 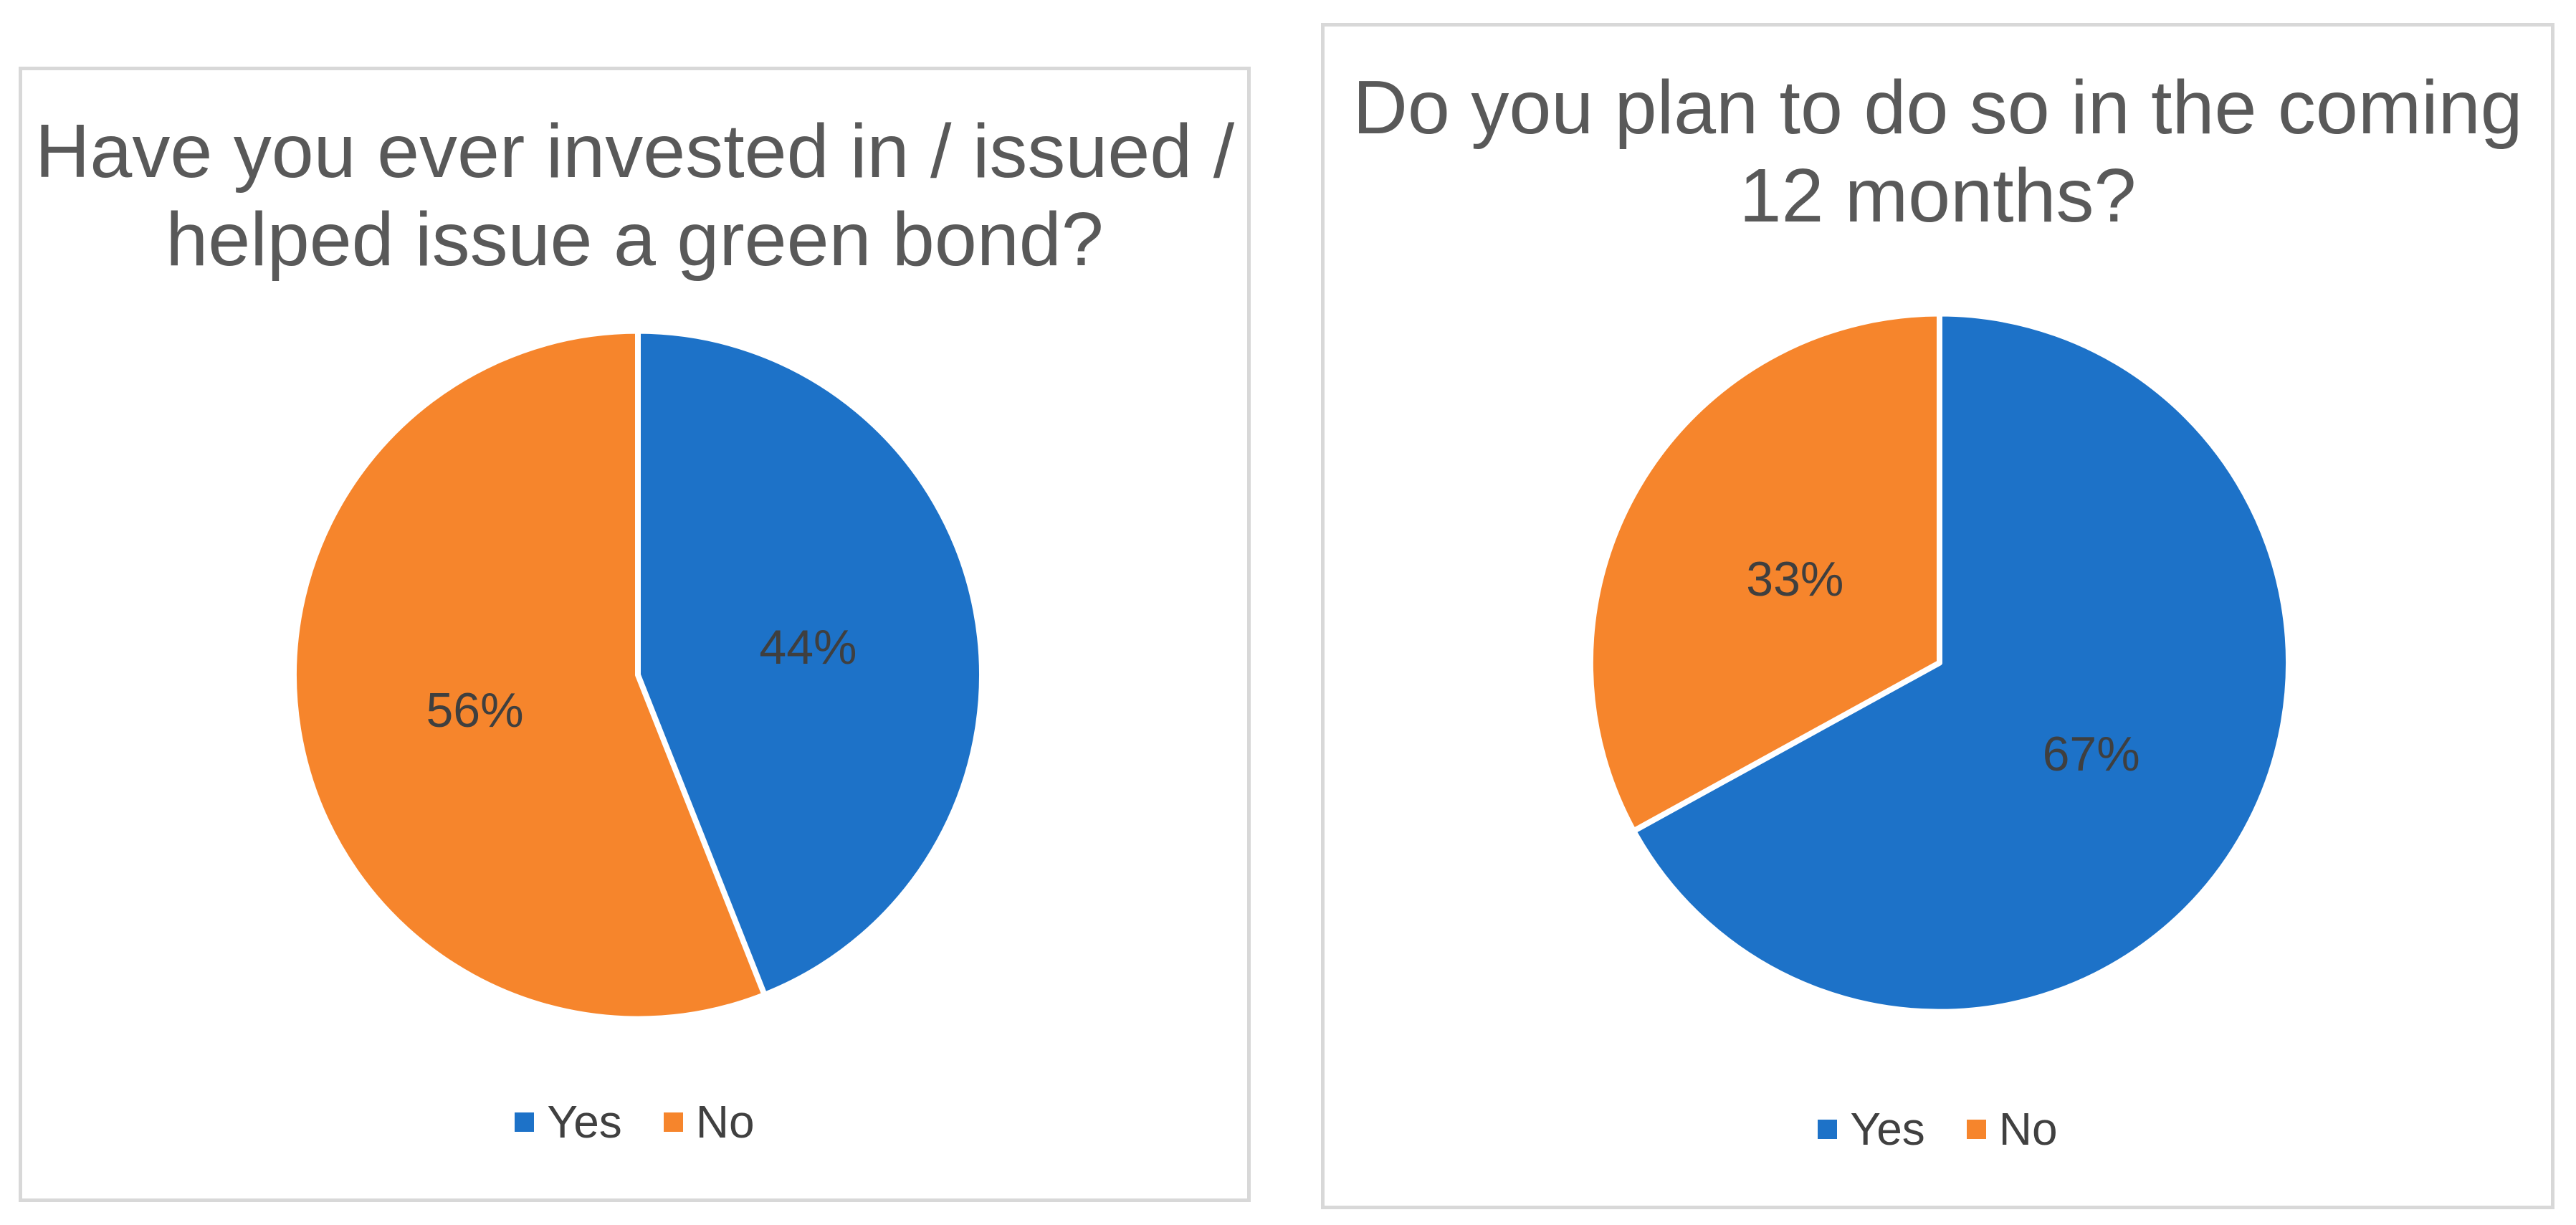 What do you see at coordinates (2091, 754) in the screenshot?
I see `data-label-yes: 67%` at bounding box center [2091, 754].